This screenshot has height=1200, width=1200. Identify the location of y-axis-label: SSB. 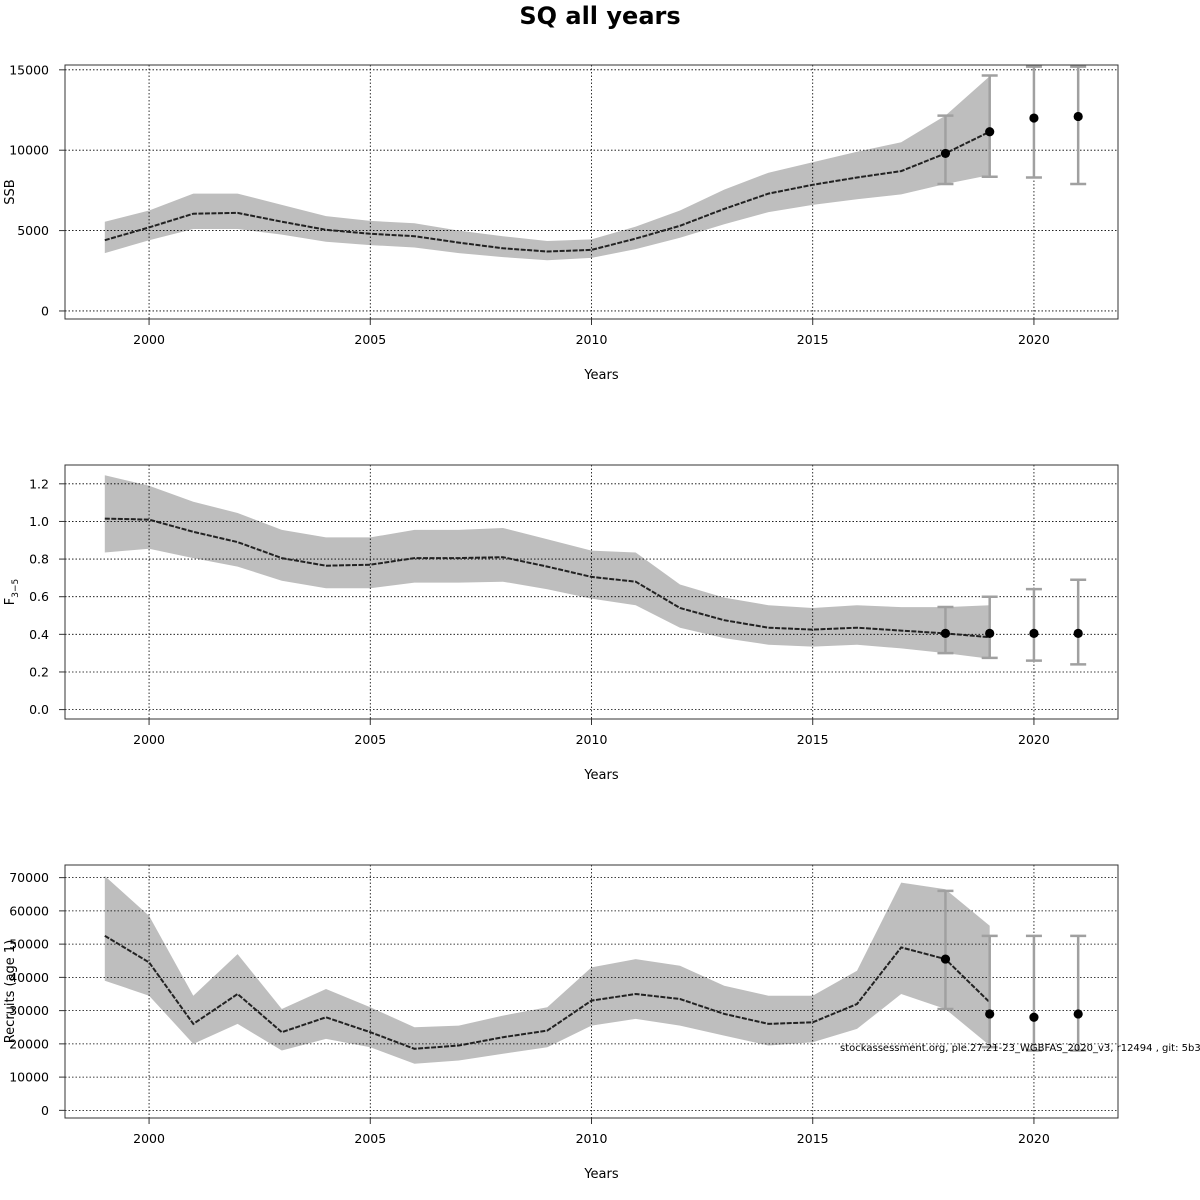
(10, 191).